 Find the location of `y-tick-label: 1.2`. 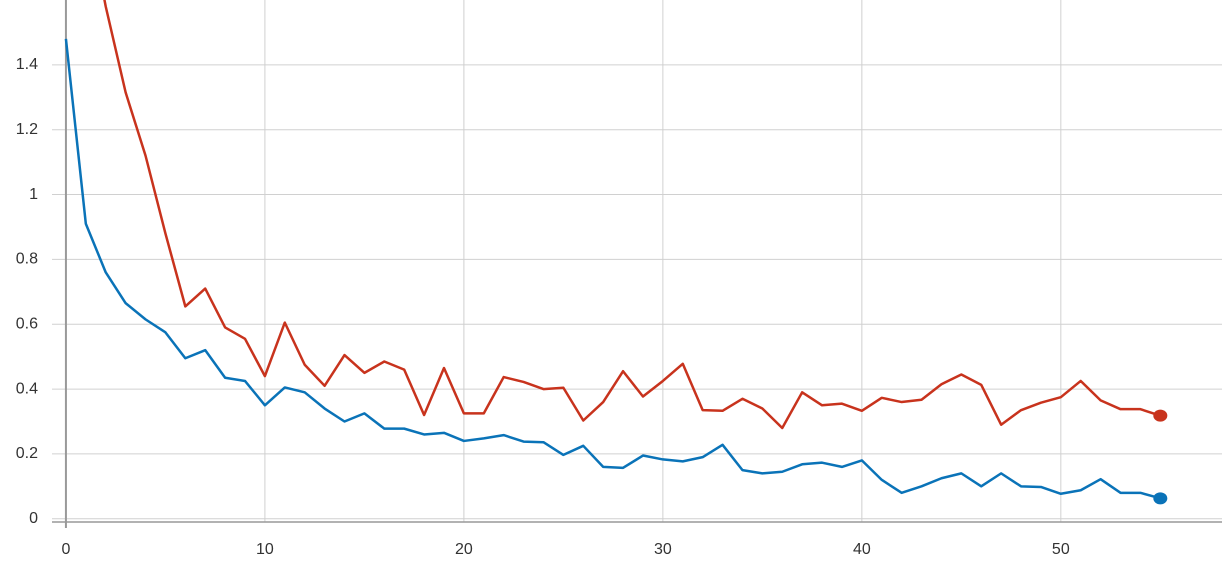

y-tick-label: 1.2 is located at coordinates (27, 129).